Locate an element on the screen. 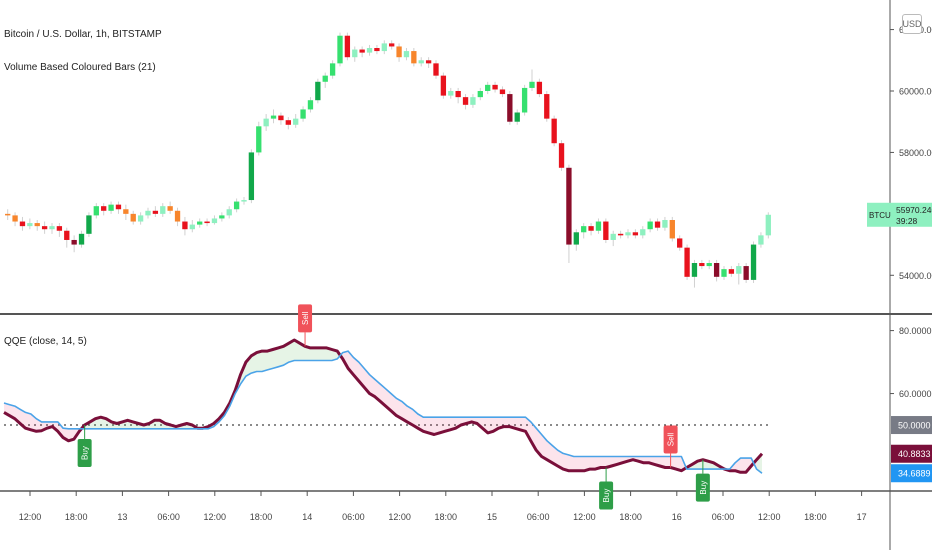 This screenshot has height=550, width=932. currency-badge: USD is located at coordinates (912, 24).